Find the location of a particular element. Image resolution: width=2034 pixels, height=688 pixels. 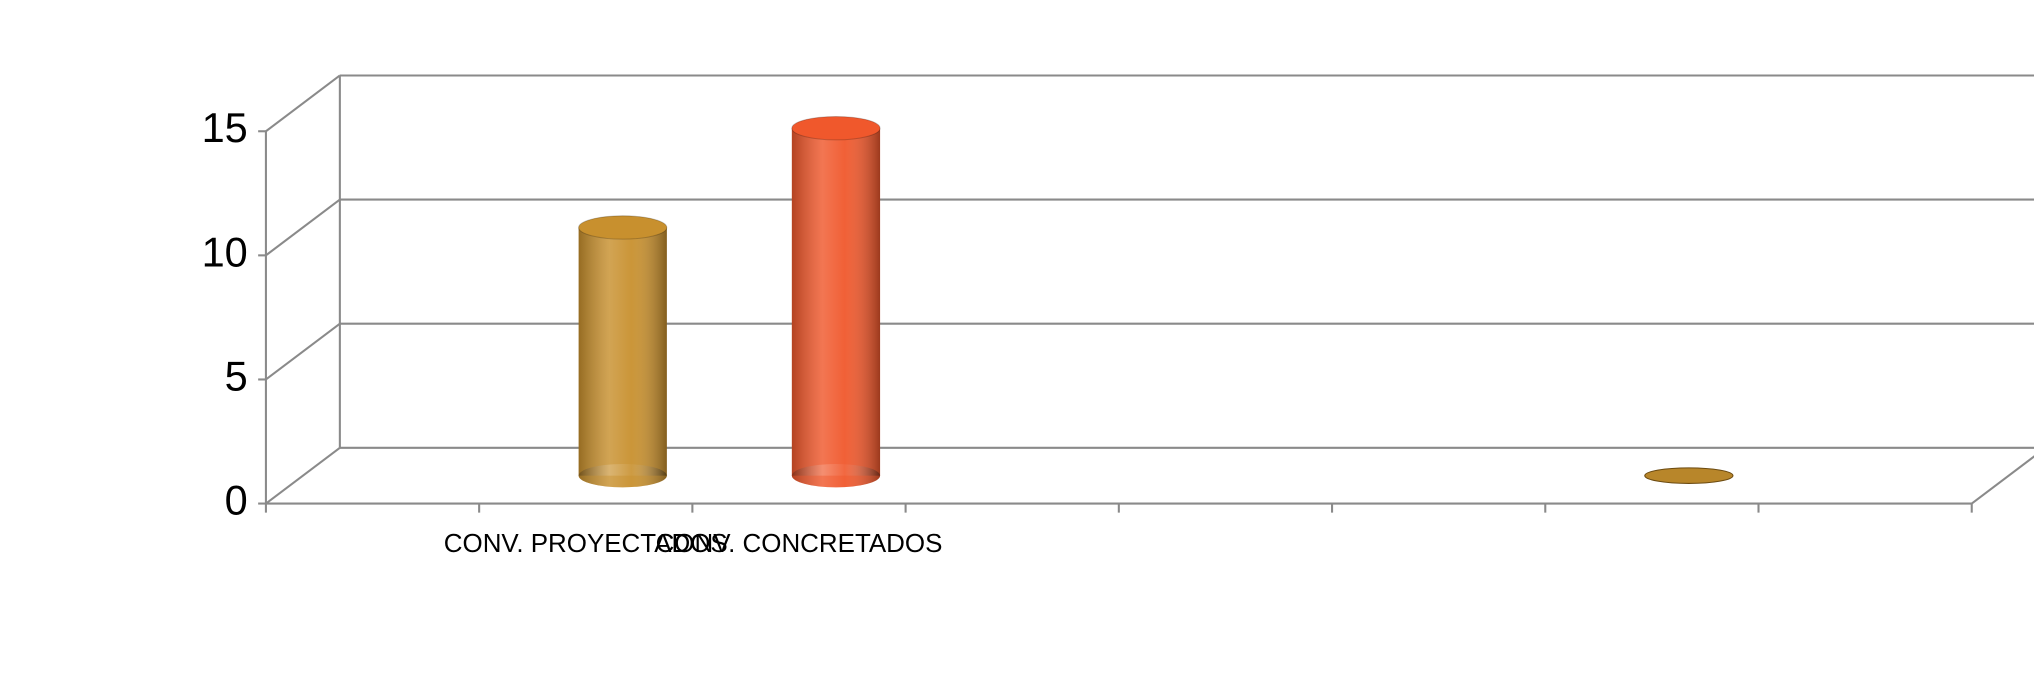

y-tick-label: 5 is located at coordinates (236, 375).